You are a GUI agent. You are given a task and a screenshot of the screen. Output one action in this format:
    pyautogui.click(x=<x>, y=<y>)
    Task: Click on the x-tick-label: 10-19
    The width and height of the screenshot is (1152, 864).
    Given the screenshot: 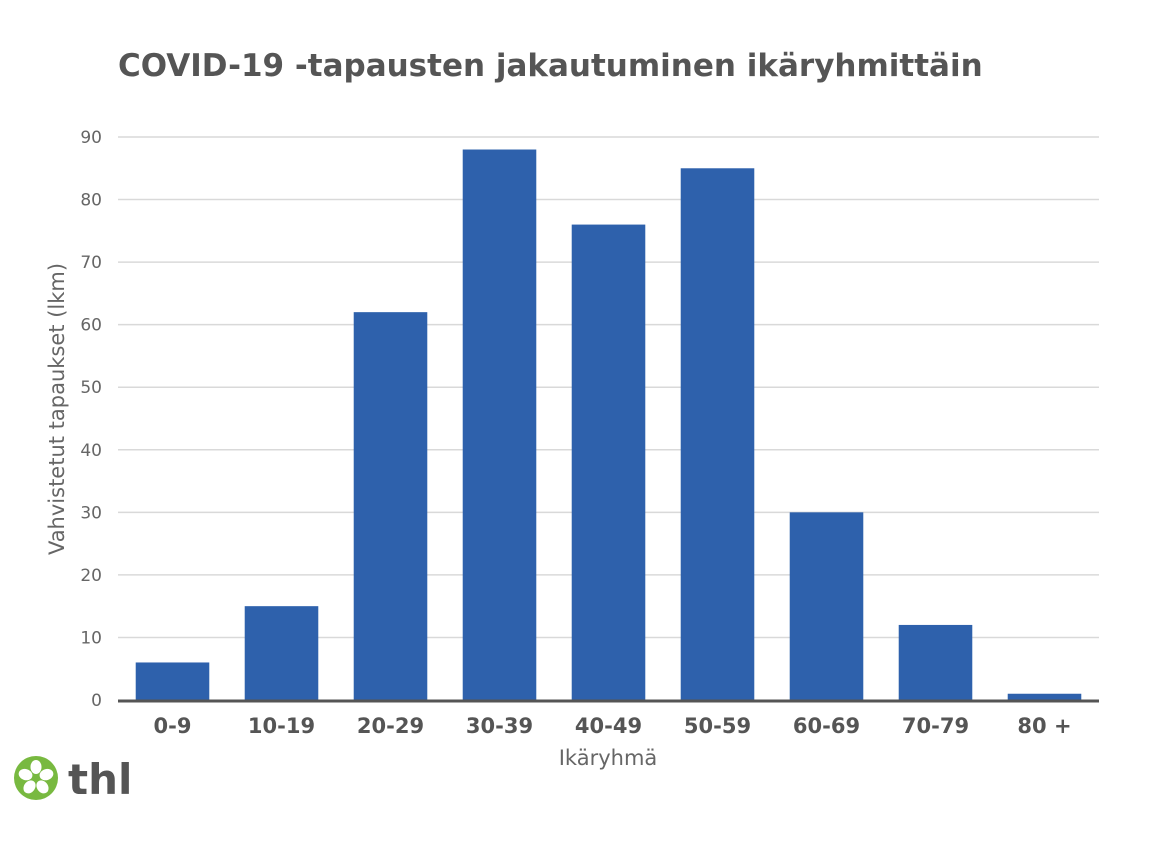 What is the action you would take?
    pyautogui.click(x=281, y=726)
    